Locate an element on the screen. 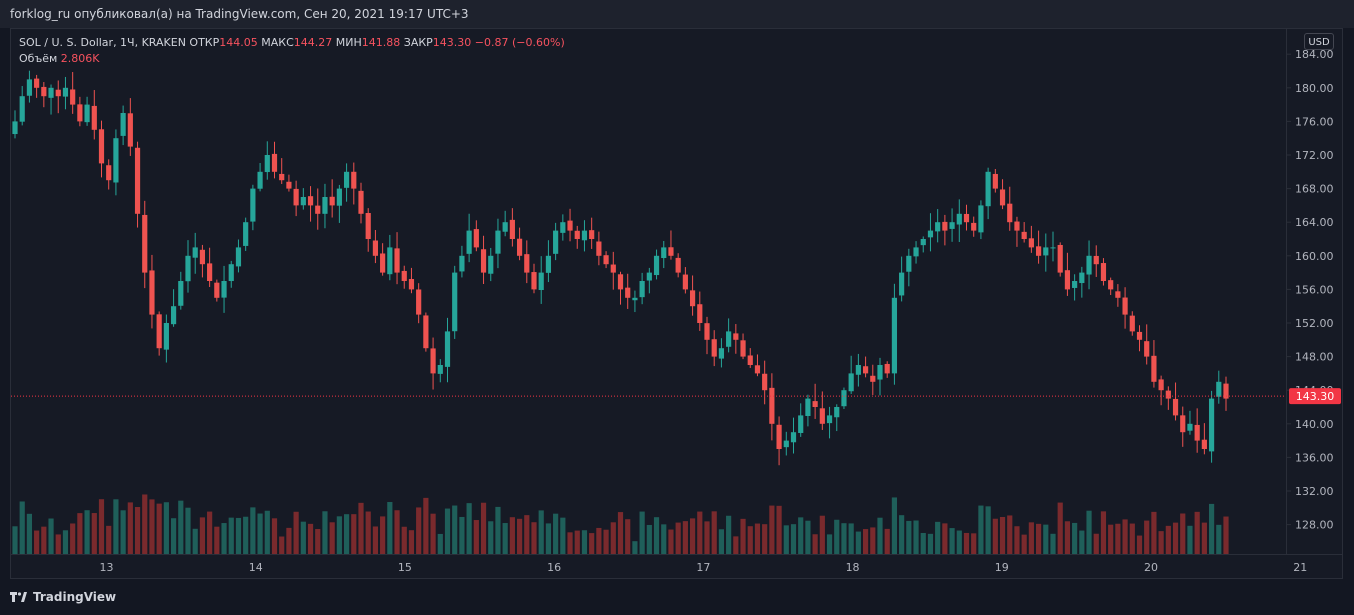 This screenshot has width=1354, height=615. time-axis: 13 14 15 16 17 18 19 20 21 is located at coordinates (676, 566).